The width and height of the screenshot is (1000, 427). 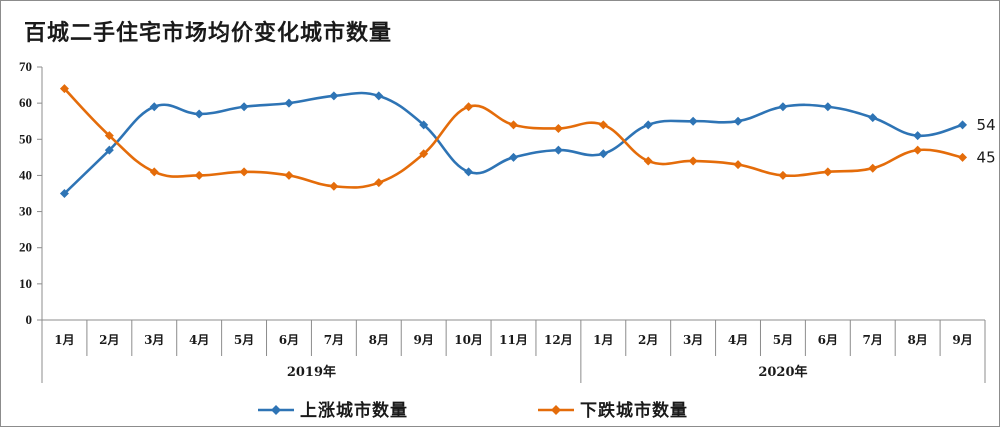 I want to click on y-tick-label: 50, so click(x=25, y=138).